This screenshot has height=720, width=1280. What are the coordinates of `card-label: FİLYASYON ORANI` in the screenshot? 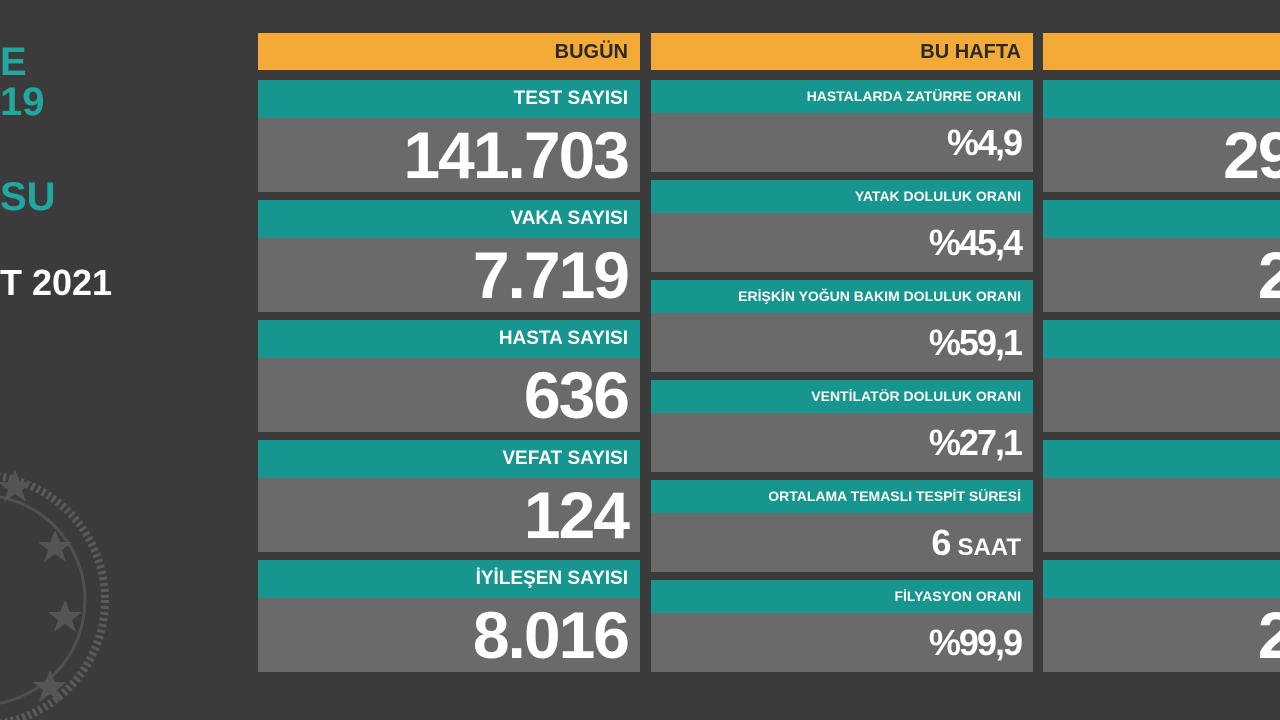 It's located at (842, 596).